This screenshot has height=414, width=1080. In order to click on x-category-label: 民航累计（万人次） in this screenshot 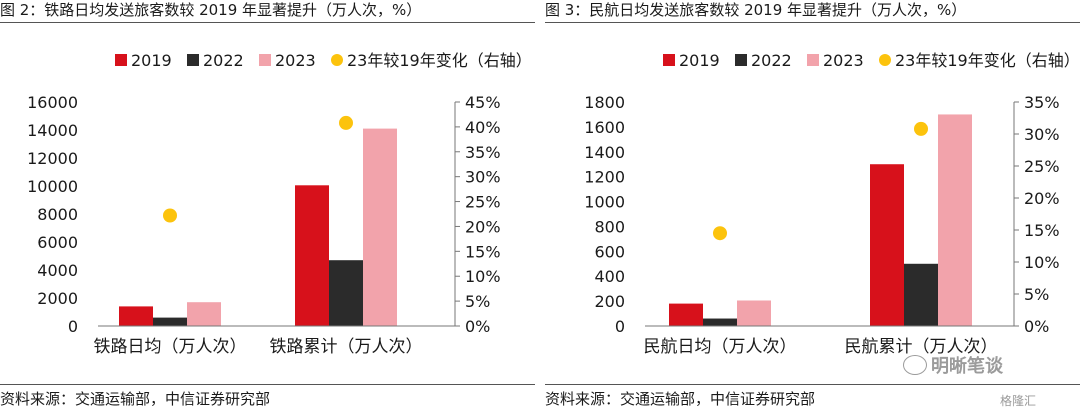, I will do `click(921, 347)`.